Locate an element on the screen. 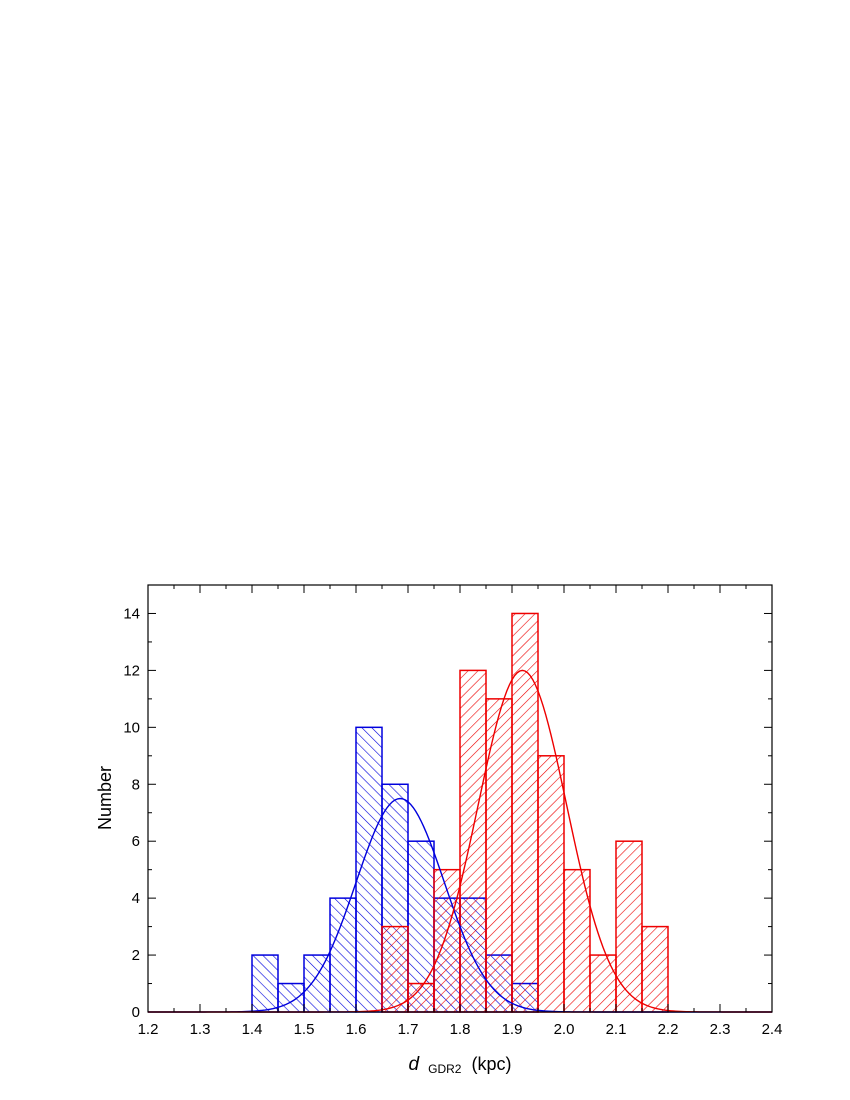 Image resolution: width=850 pixels, height=1100 pixels. x-tick-label: 2.1 is located at coordinates (616, 1029).